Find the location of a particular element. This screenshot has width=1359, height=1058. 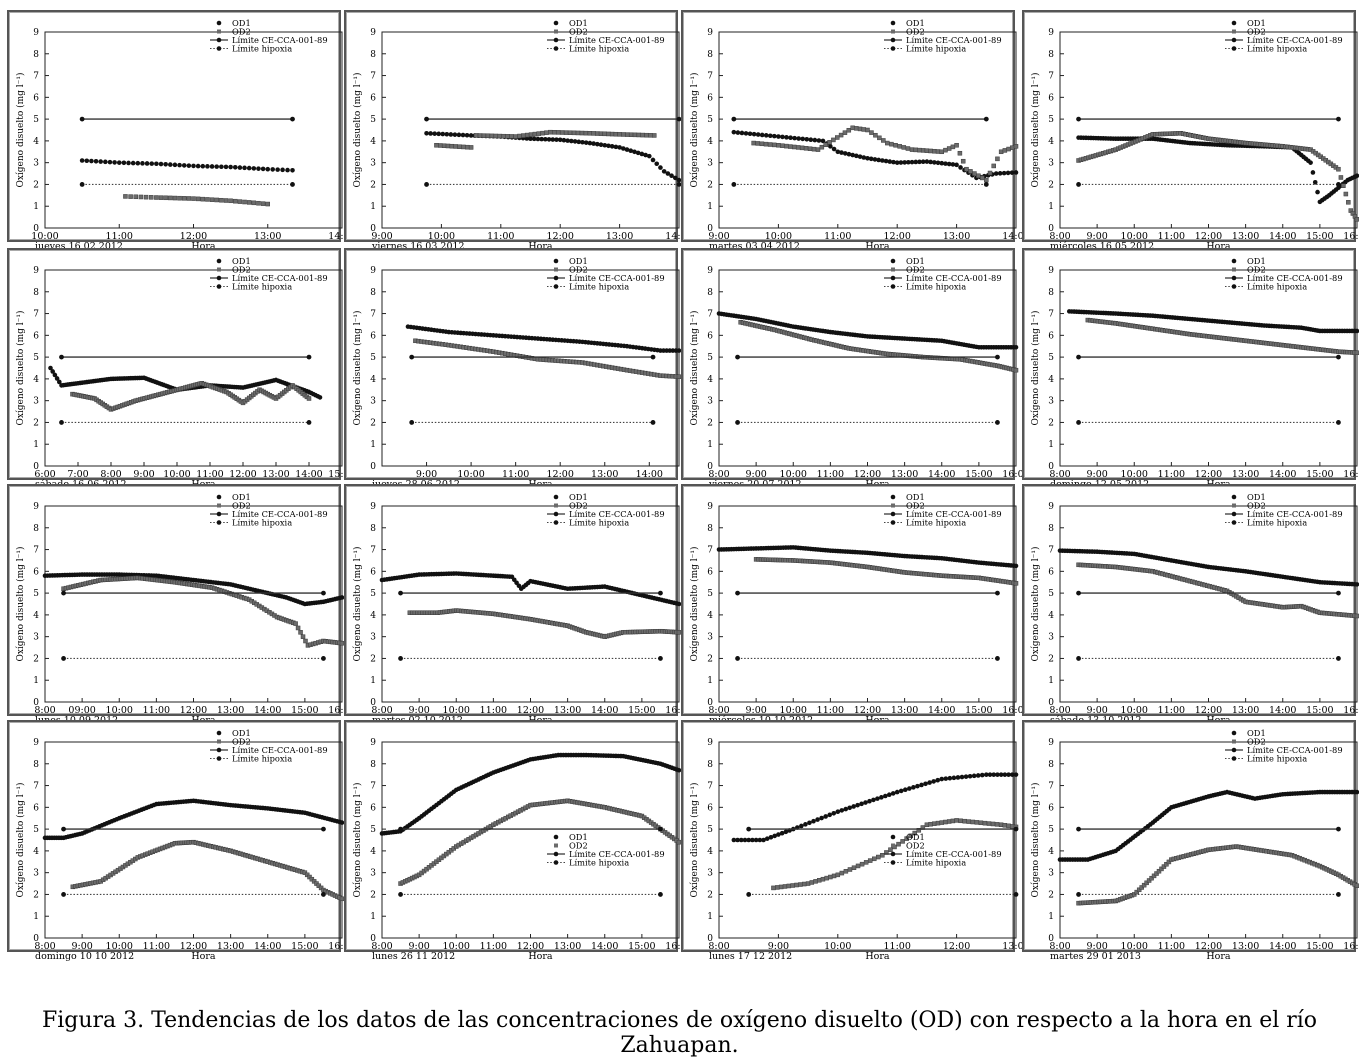

y-tick-label: 7 is located at coordinates (373, 787).